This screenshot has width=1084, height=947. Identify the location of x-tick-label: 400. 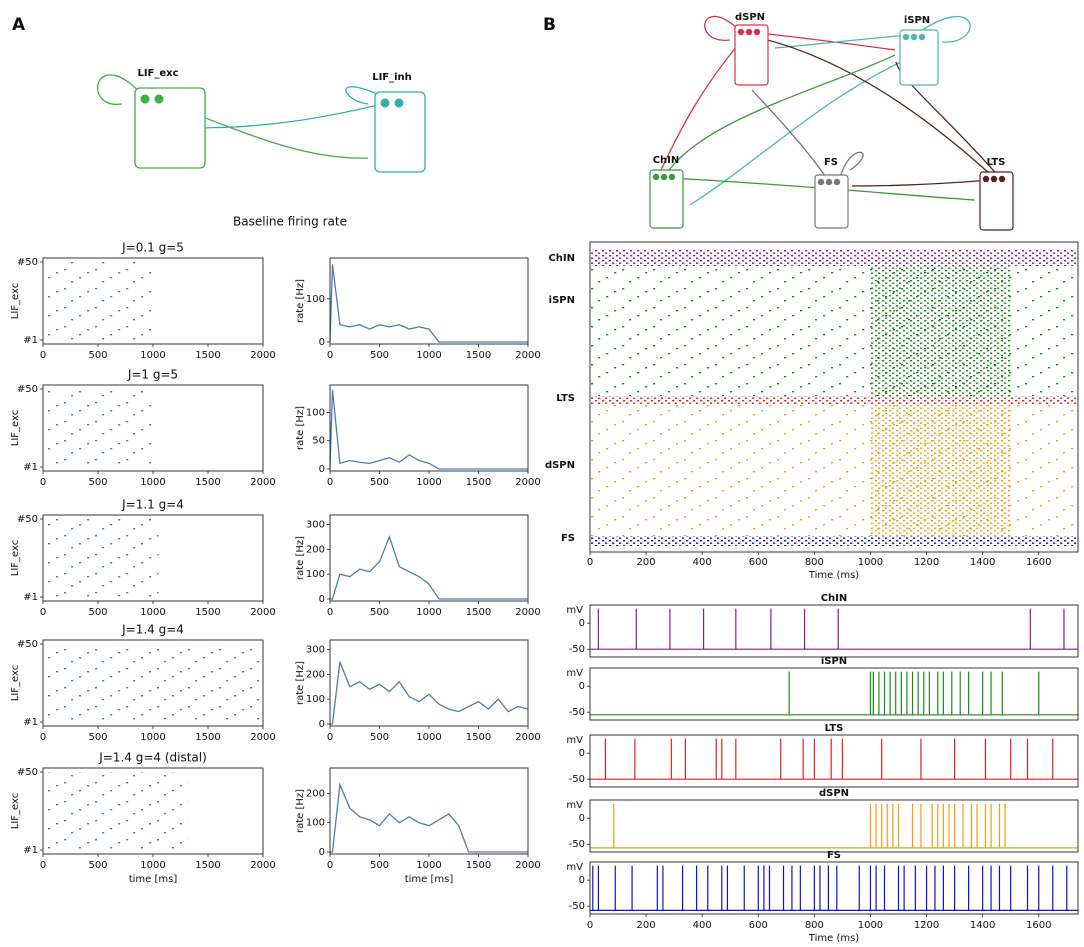
(702, 562).